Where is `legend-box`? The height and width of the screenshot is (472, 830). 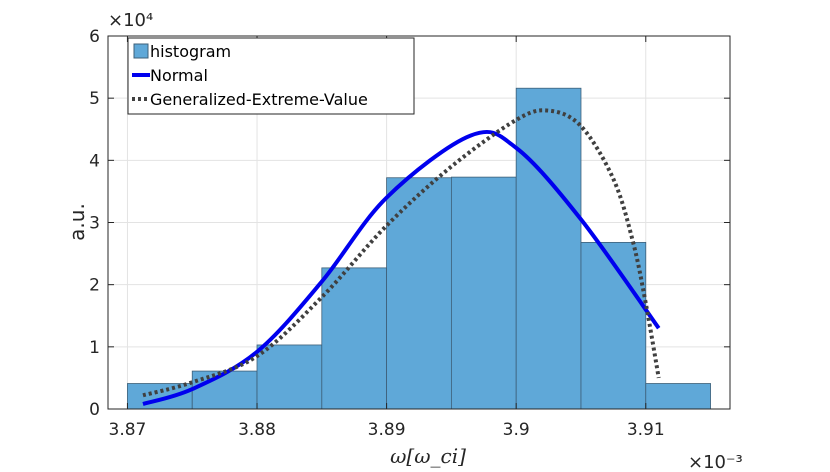 legend-box is located at coordinates (271, 76).